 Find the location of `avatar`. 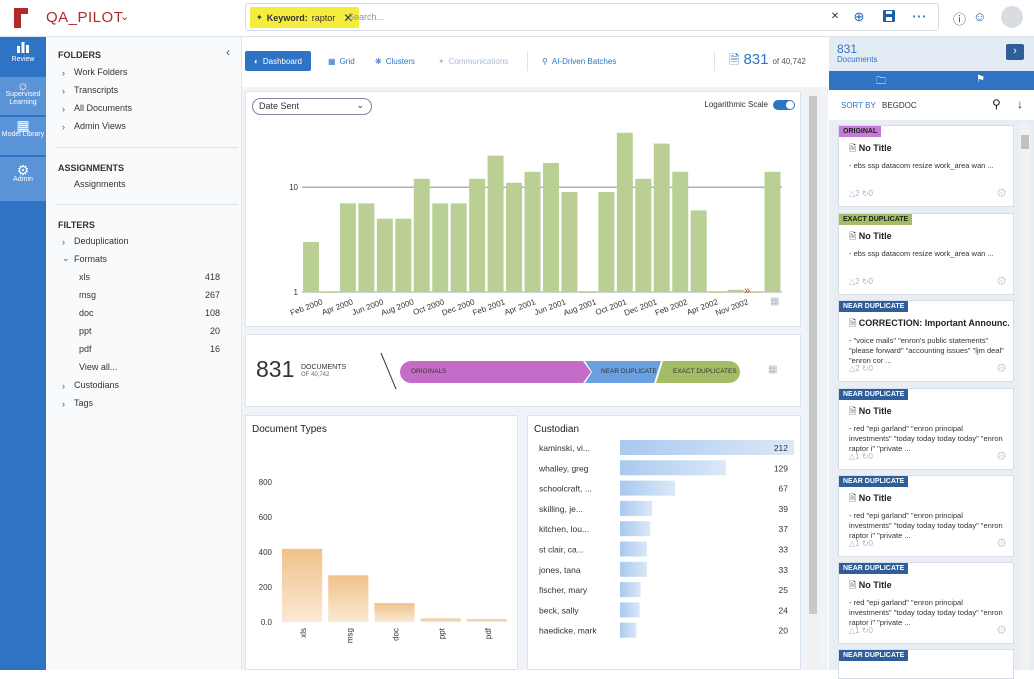

avatar is located at coordinates (1012, 17).